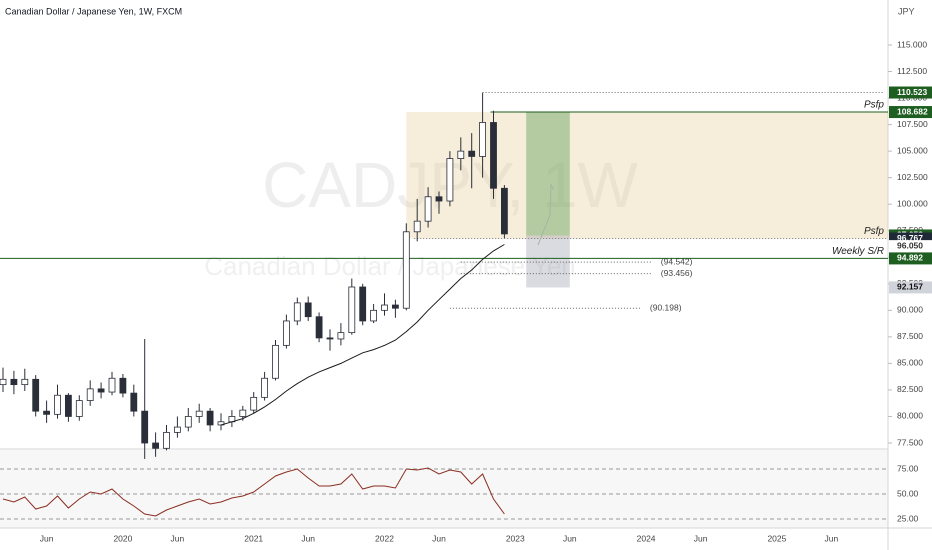  I want to click on rsi-tick-label: 75.00, so click(908, 468).